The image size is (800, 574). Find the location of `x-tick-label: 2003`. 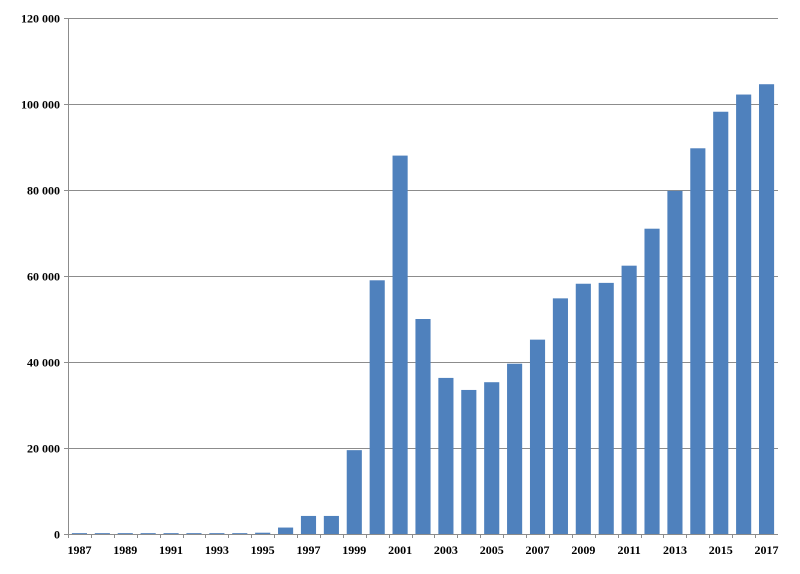

x-tick-label: 2003 is located at coordinates (446, 550).